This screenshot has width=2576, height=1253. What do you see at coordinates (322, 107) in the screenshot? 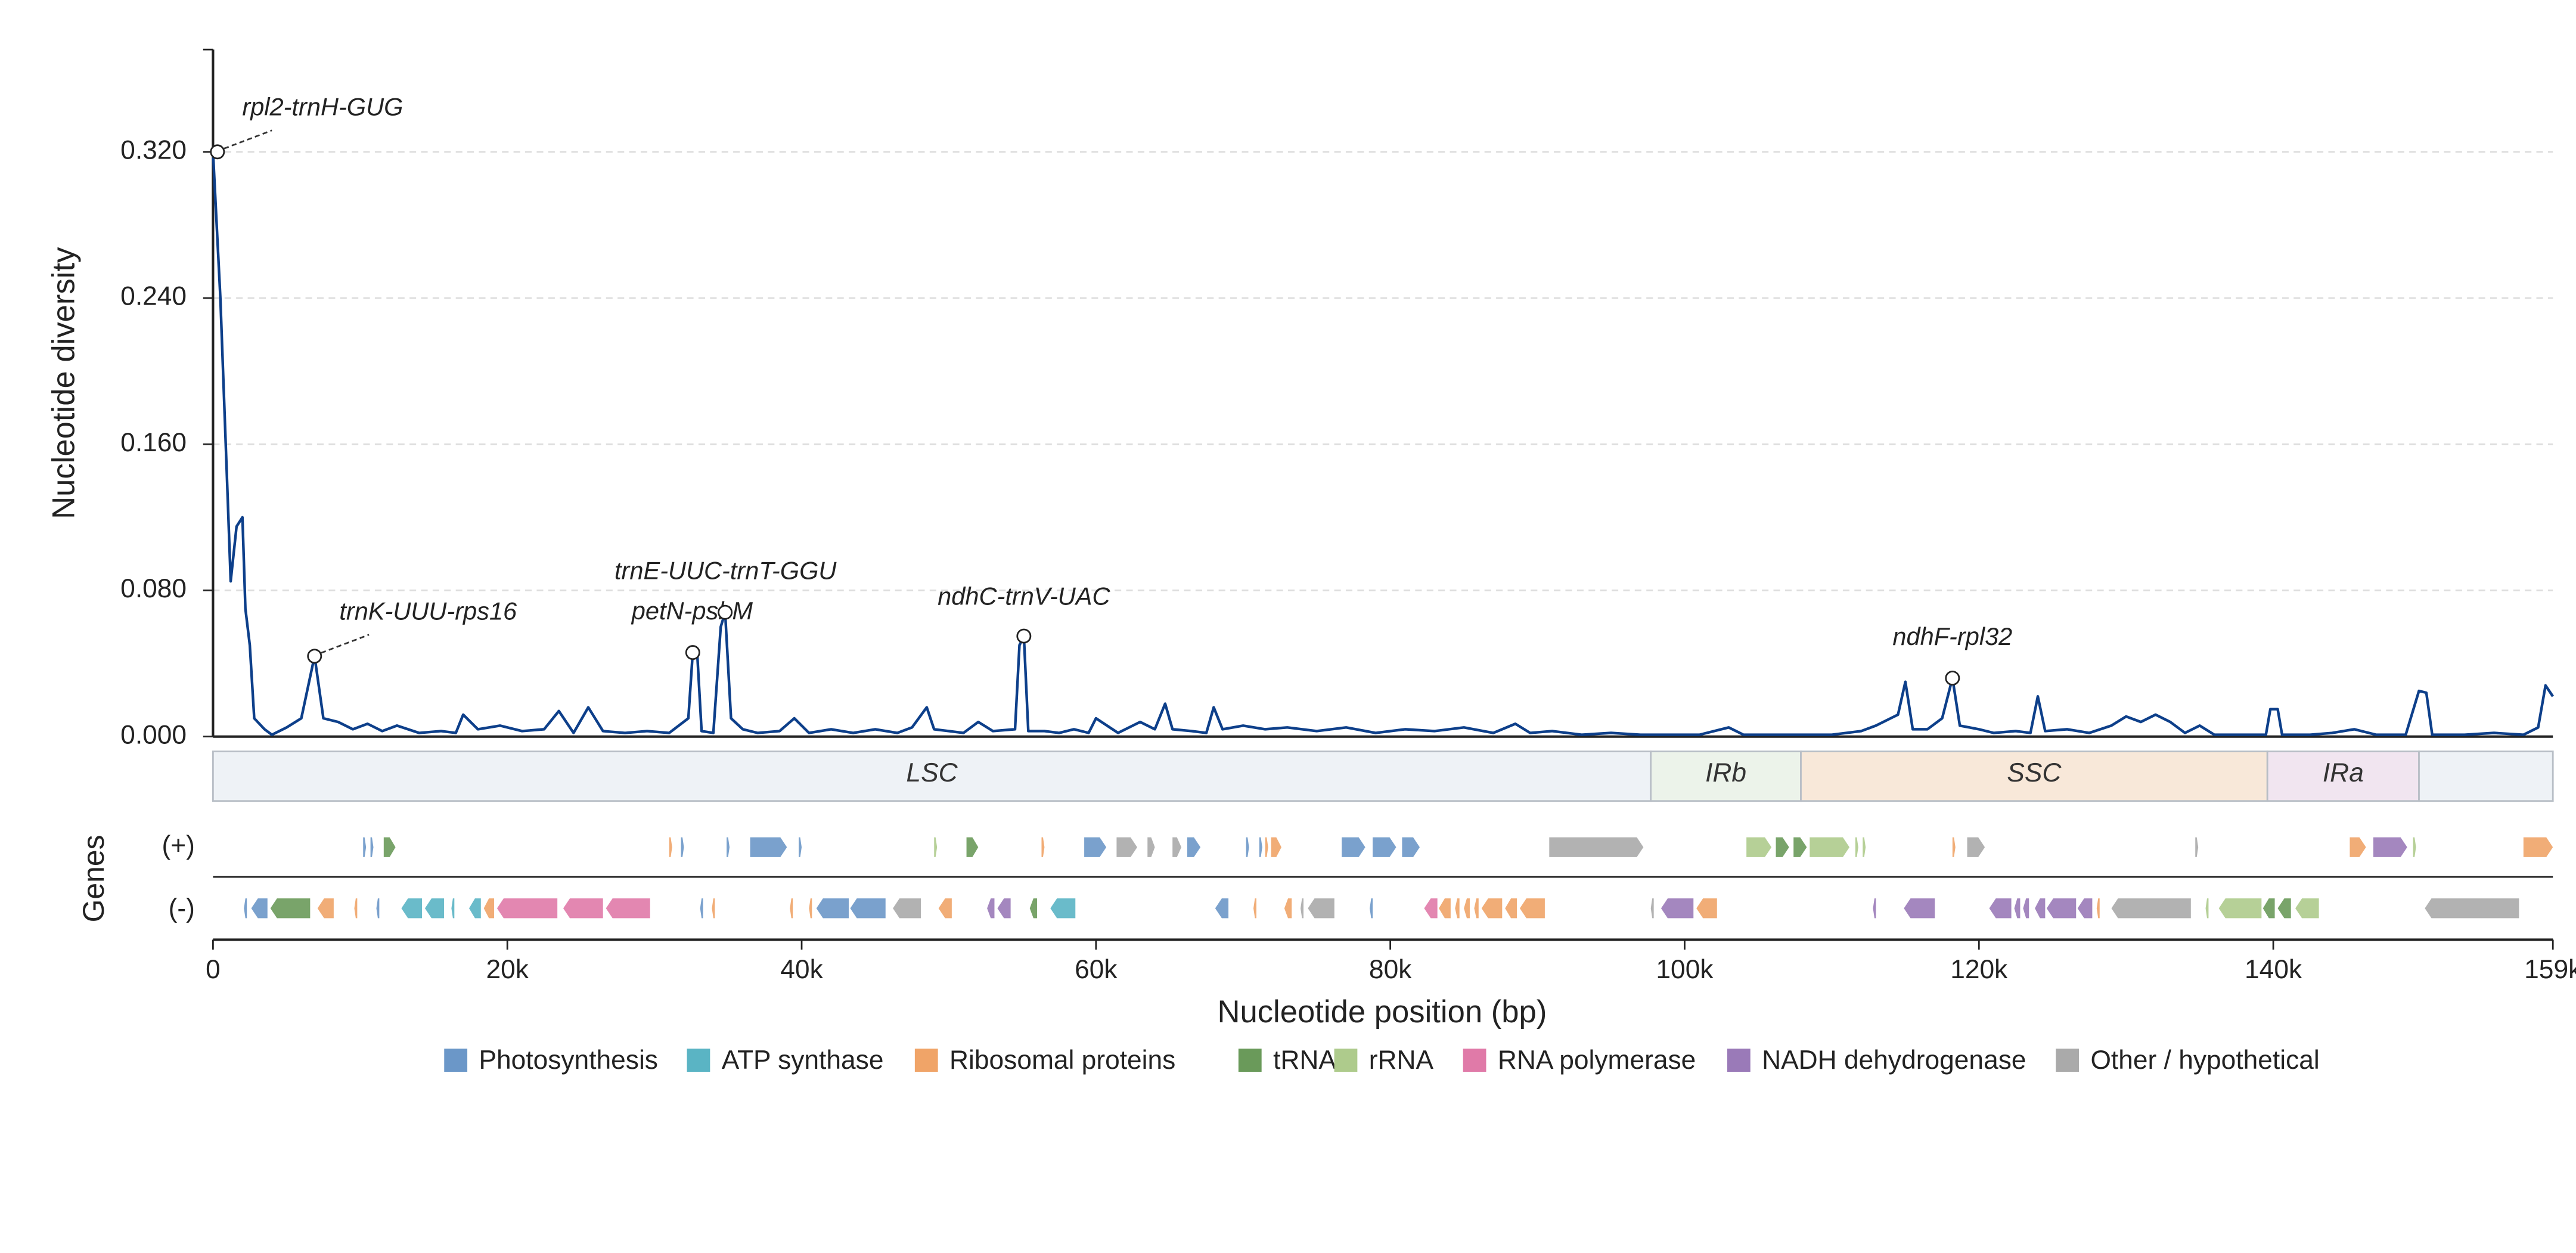
I see `annotation-label: rpl2-trnH-GUG` at bounding box center [322, 107].